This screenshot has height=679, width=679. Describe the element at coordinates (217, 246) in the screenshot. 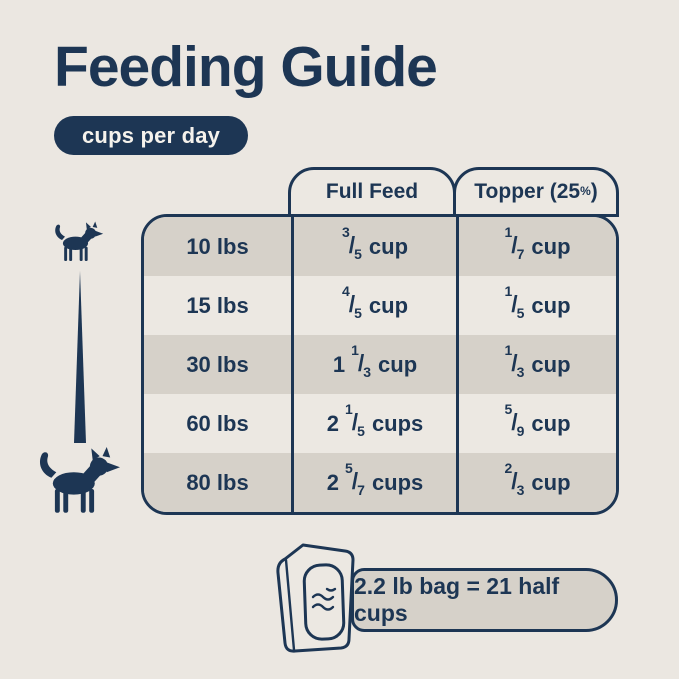

I see `weight-cell: 10 lbs` at that location.